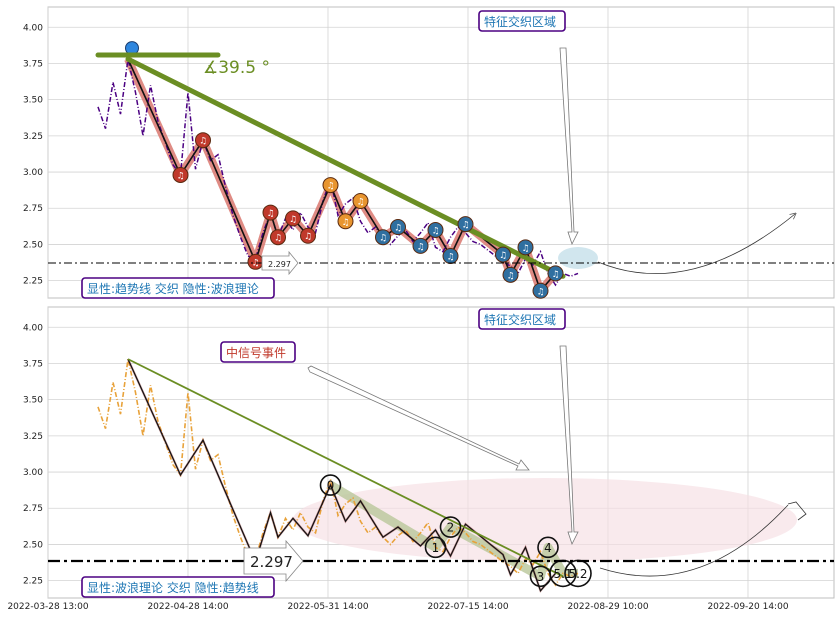  I want to click on top-zone-blob, so click(578, 258).